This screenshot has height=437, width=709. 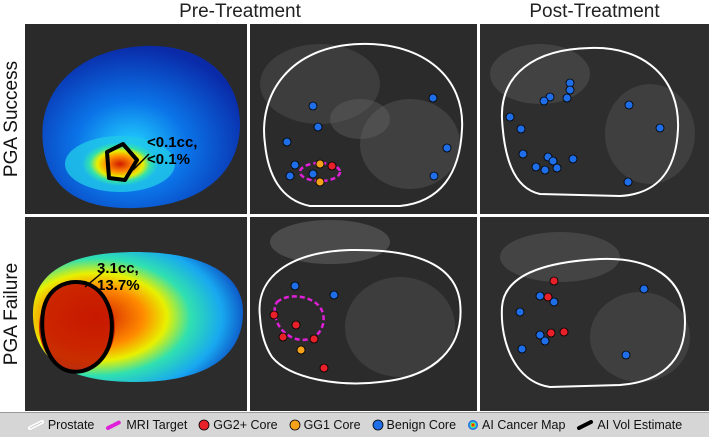 I want to click on ai-vol-success-percent: <0.1%, so click(x=168, y=159).